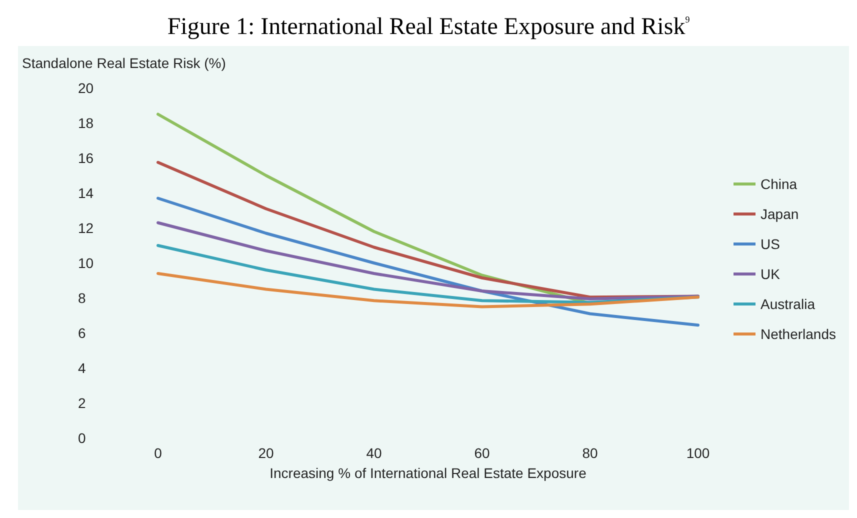  Describe the element at coordinates (698, 453) in the screenshot. I see `x-tick-label: 100` at that location.